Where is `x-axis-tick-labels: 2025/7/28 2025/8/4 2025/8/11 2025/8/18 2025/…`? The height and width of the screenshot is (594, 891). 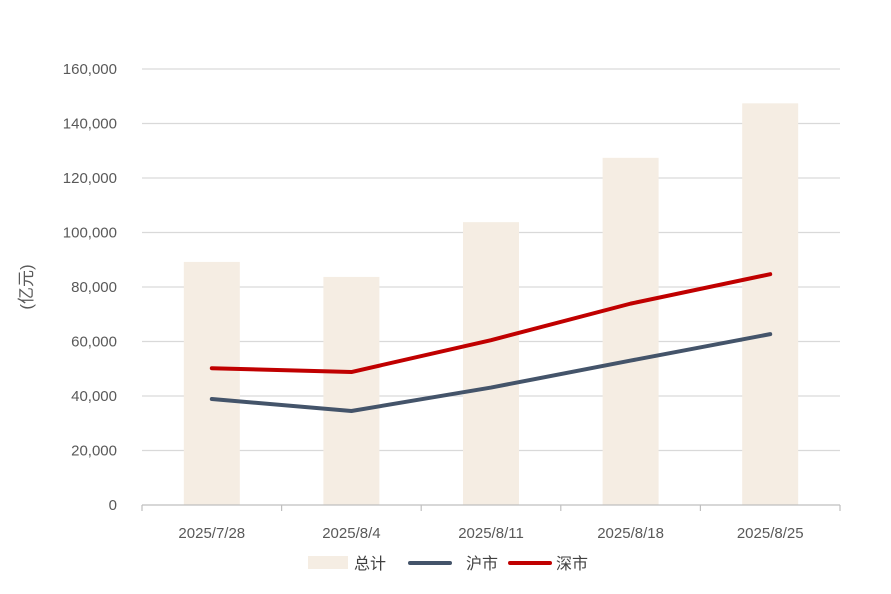 x-axis-tick-labels: 2025/7/28 2025/8/4 2025/8/11 2025/8/18 2025/… is located at coordinates (490, 533).